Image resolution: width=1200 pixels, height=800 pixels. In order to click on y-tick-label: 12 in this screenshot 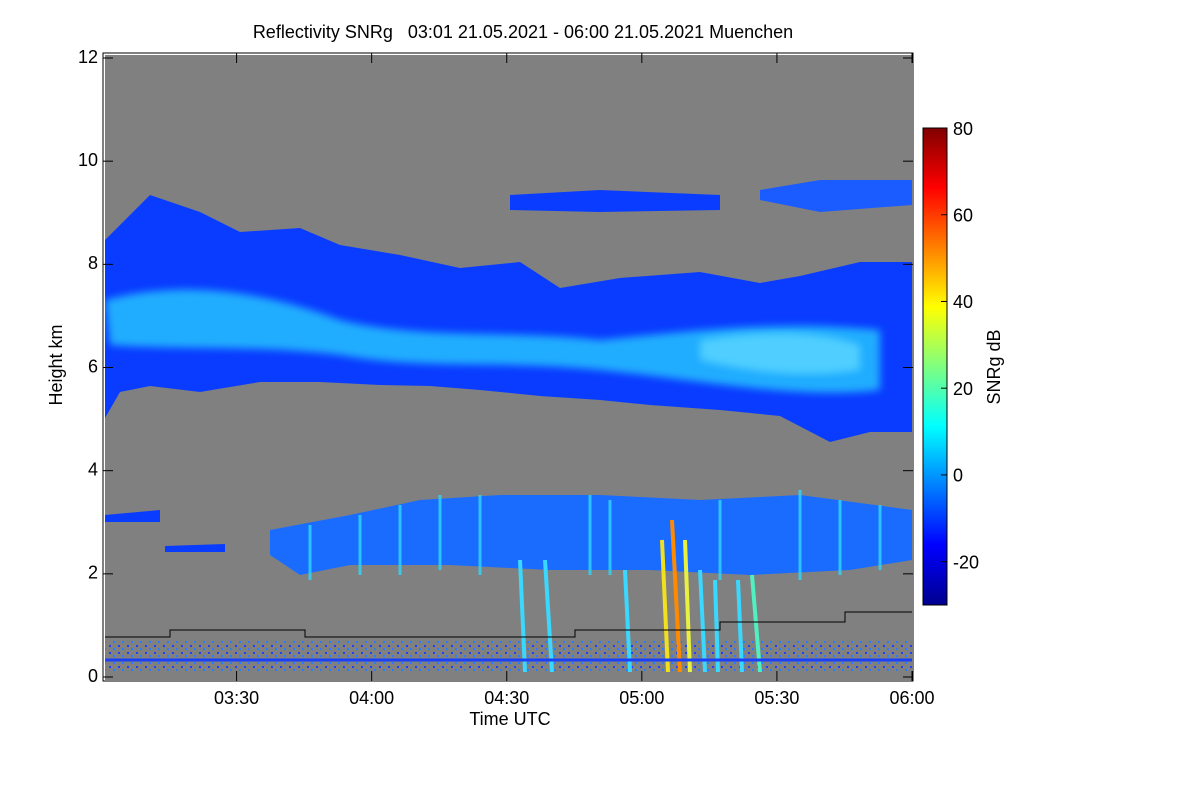, I will do `click(88, 57)`.